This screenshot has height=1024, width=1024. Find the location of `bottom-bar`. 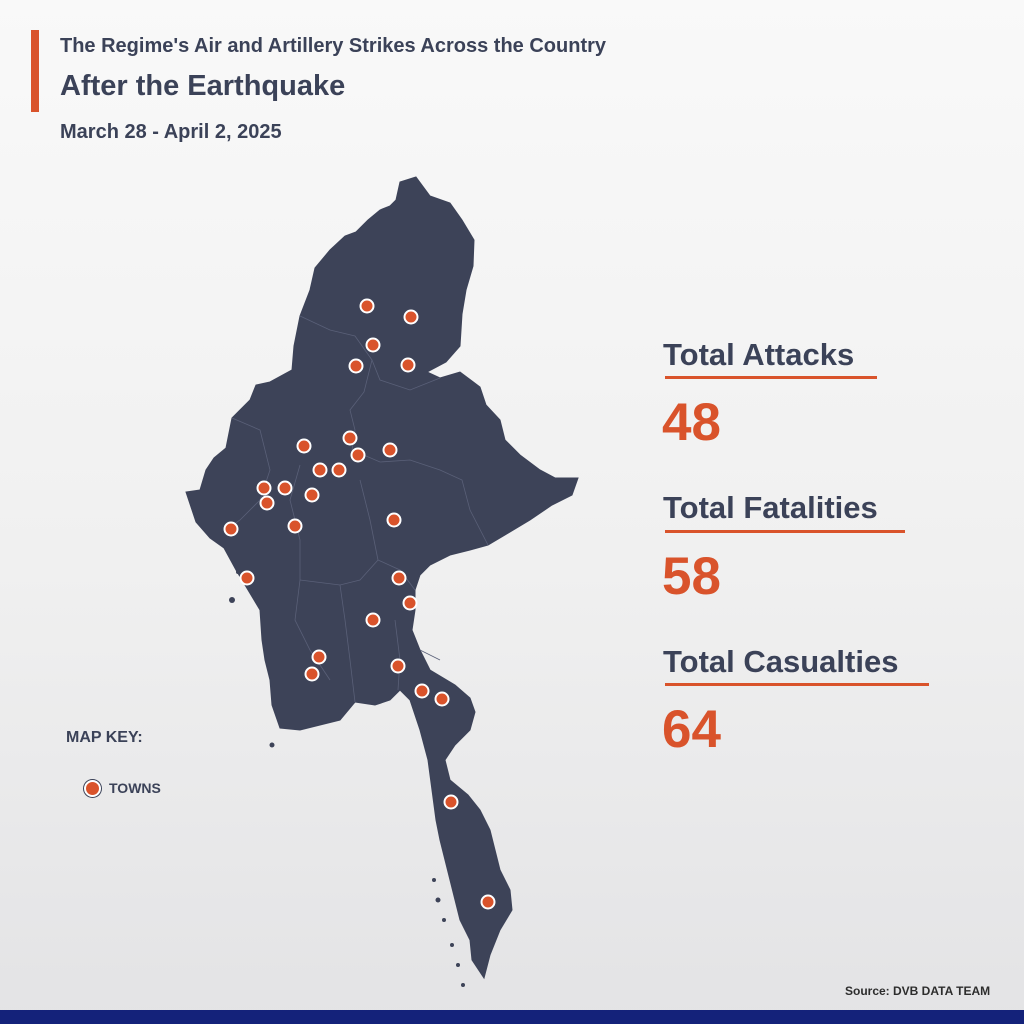

bottom-bar is located at coordinates (512, 1017).